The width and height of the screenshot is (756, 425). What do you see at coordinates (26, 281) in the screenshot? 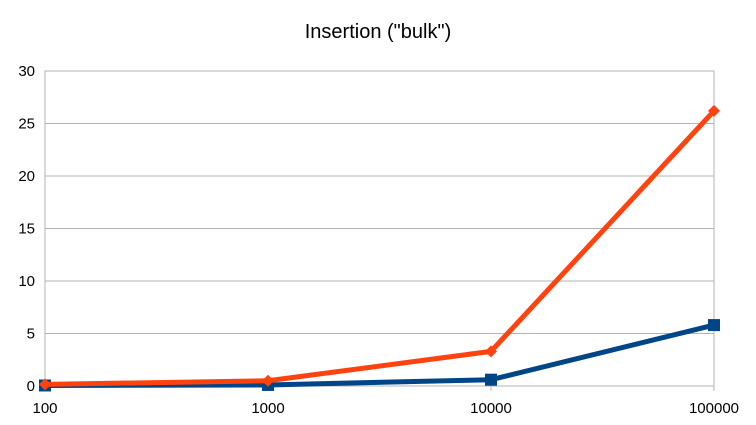
I see `y-tick-label-10: 10` at bounding box center [26, 281].